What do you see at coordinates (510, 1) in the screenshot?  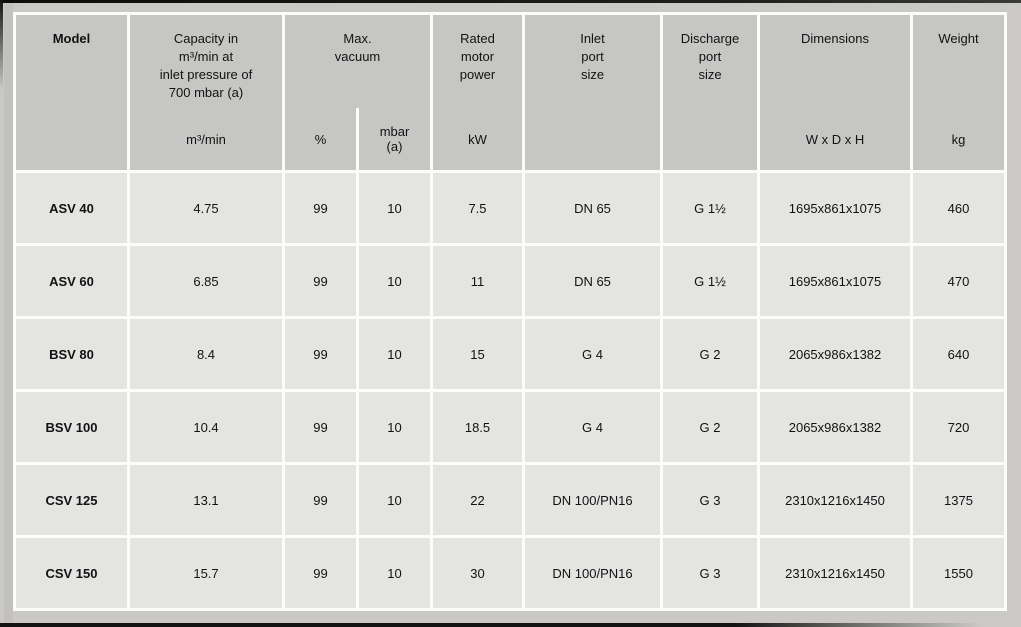 I see `scan-edge-top` at bounding box center [510, 1].